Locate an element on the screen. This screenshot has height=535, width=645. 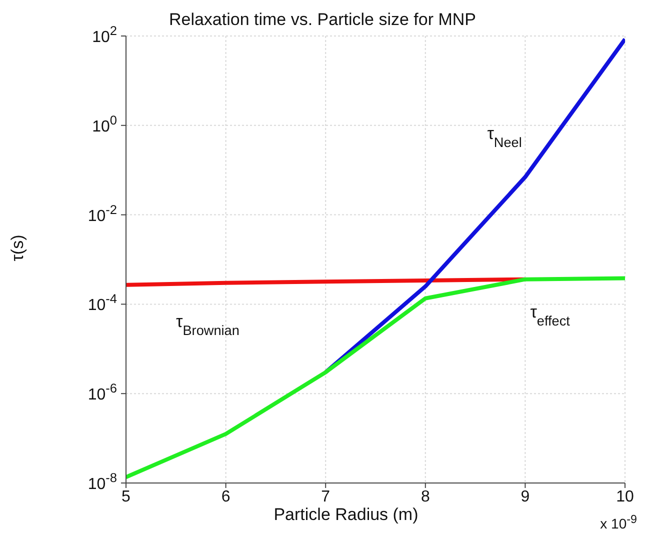
chart-title: Relaxation time vs. Particle size for MNP is located at coordinates (322, 19).